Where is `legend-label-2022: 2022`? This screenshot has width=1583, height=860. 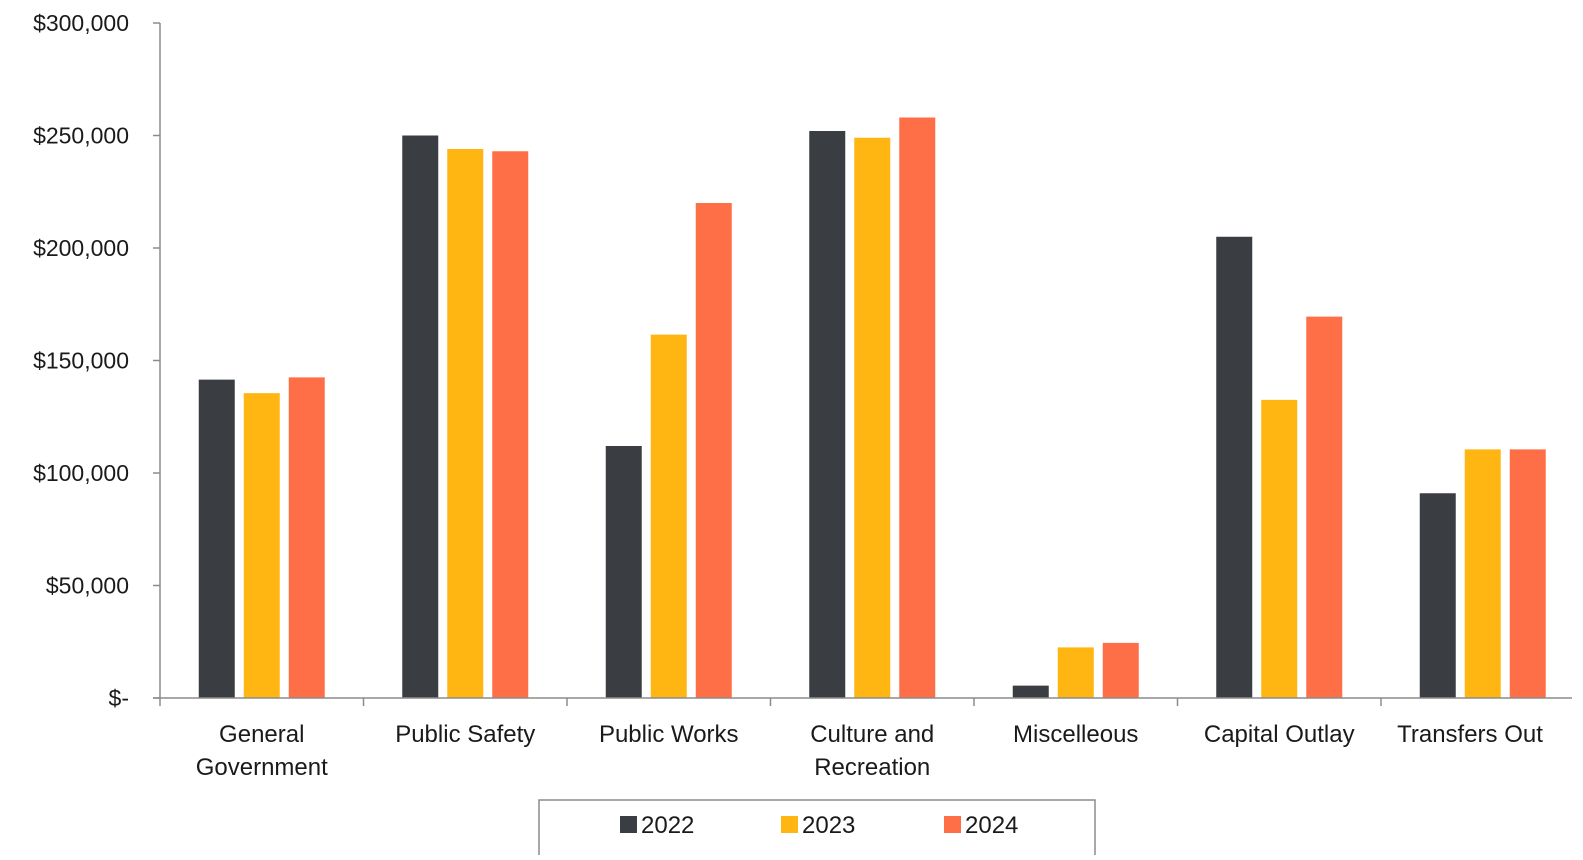
legend-label-2022: 2022 is located at coordinates (667, 825).